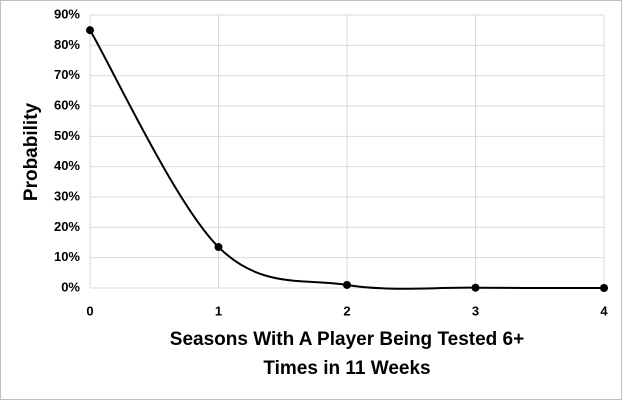 The image size is (622, 400). What do you see at coordinates (346, 368) in the screenshot?
I see `x-axis-title: Times in 11 Weeks` at bounding box center [346, 368].